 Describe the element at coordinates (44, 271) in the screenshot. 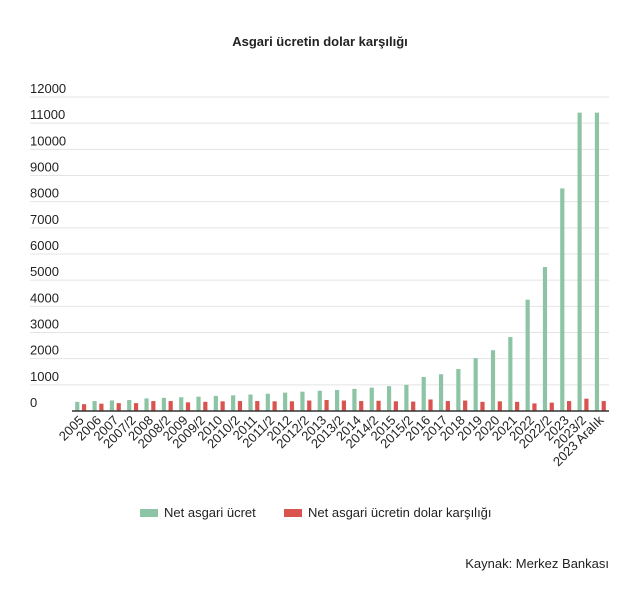

I see `y-tick-label: 5000` at that location.